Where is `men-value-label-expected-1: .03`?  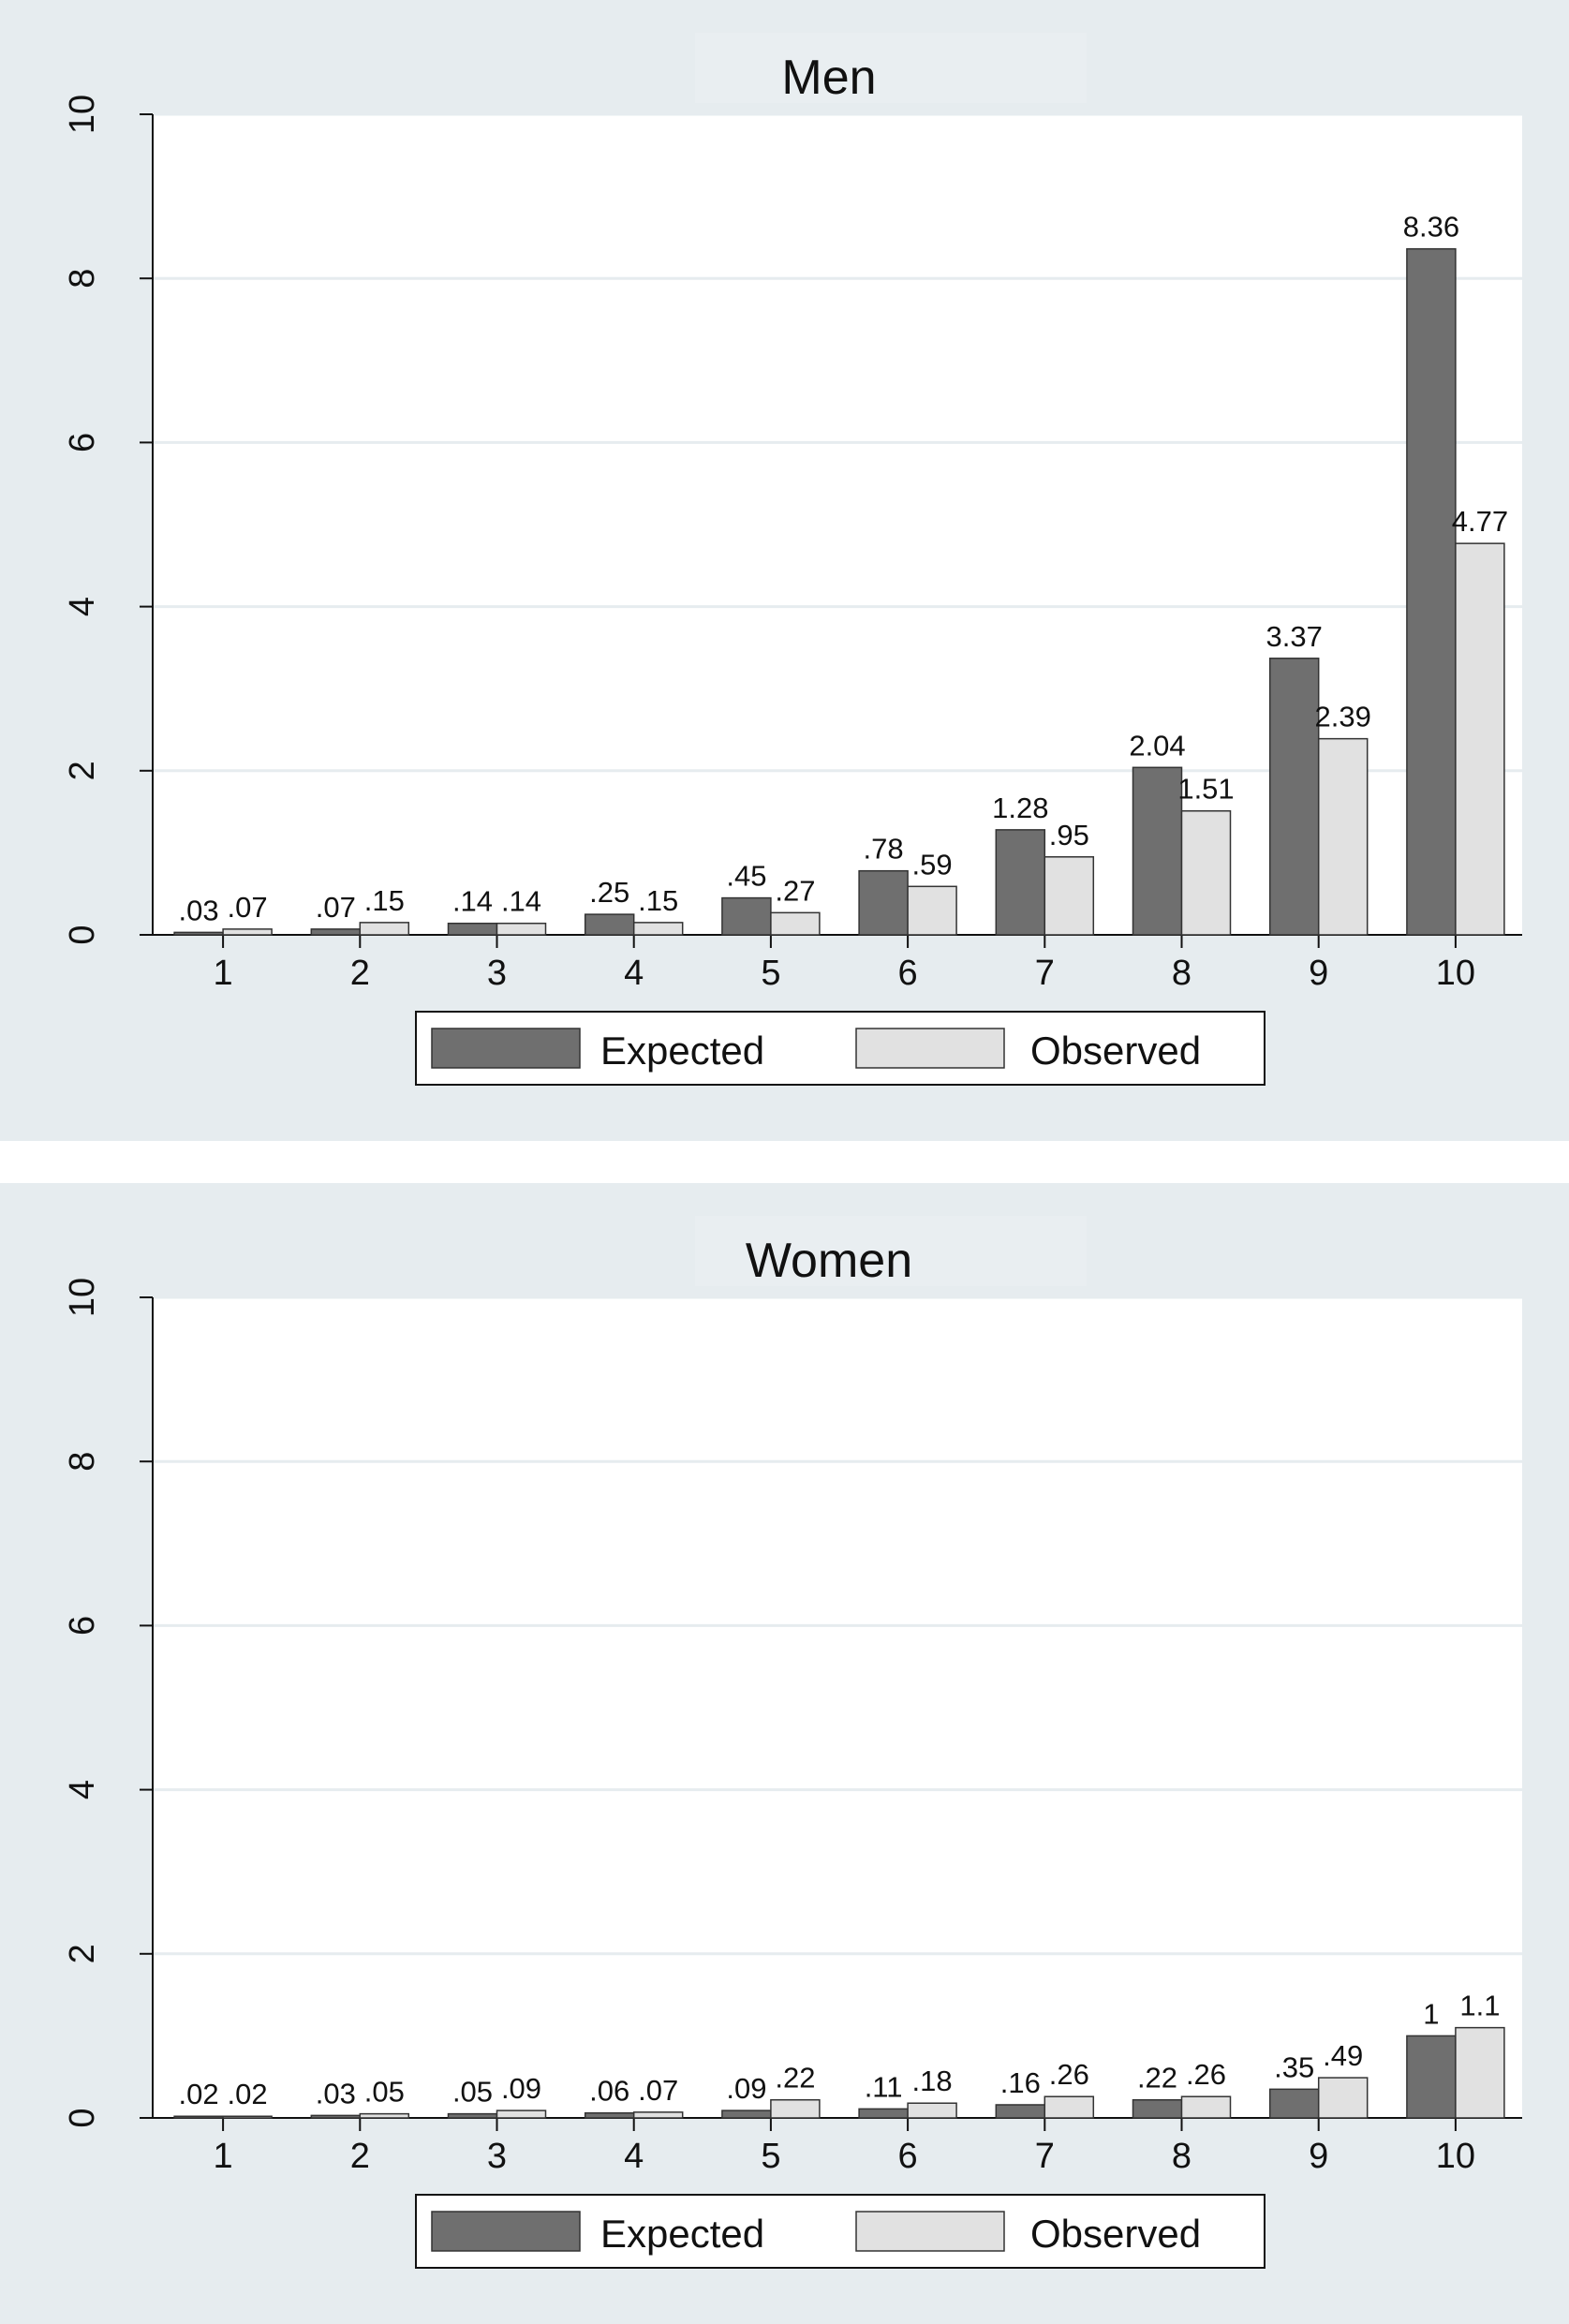 men-value-label-expected-1: .03 is located at coordinates (199, 910).